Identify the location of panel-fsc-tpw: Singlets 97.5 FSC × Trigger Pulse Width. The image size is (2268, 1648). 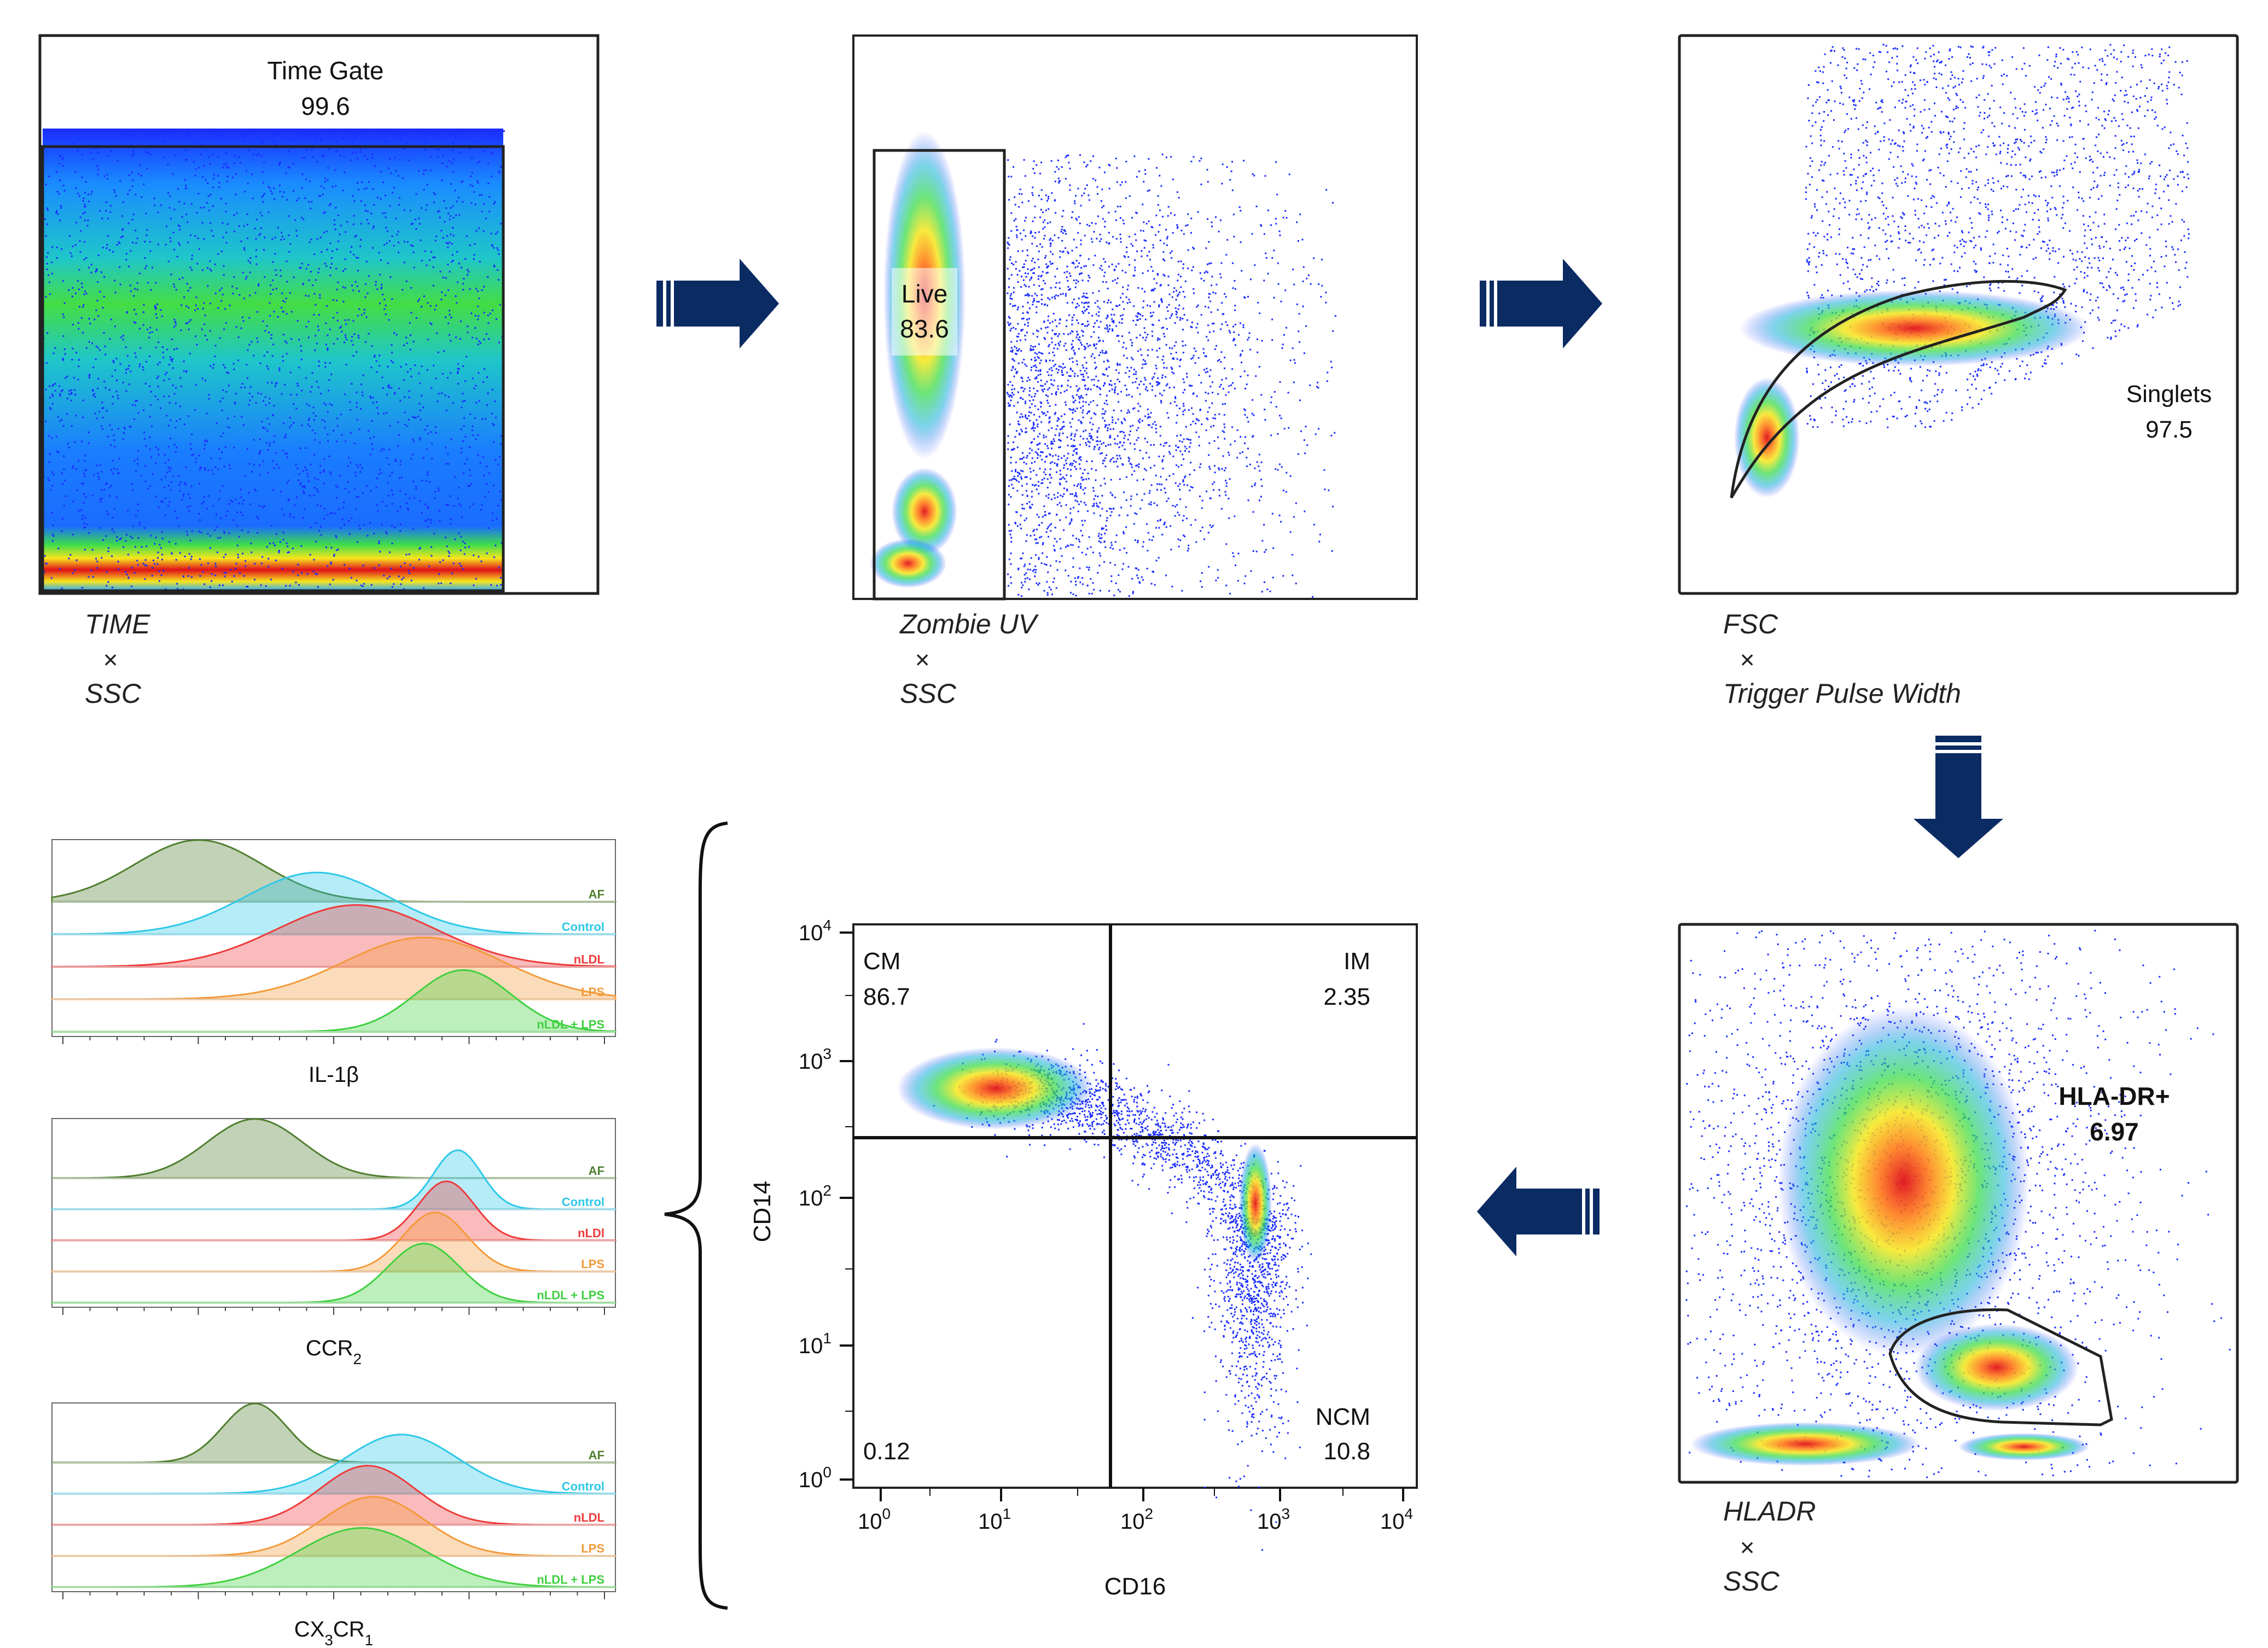
(1958, 371).